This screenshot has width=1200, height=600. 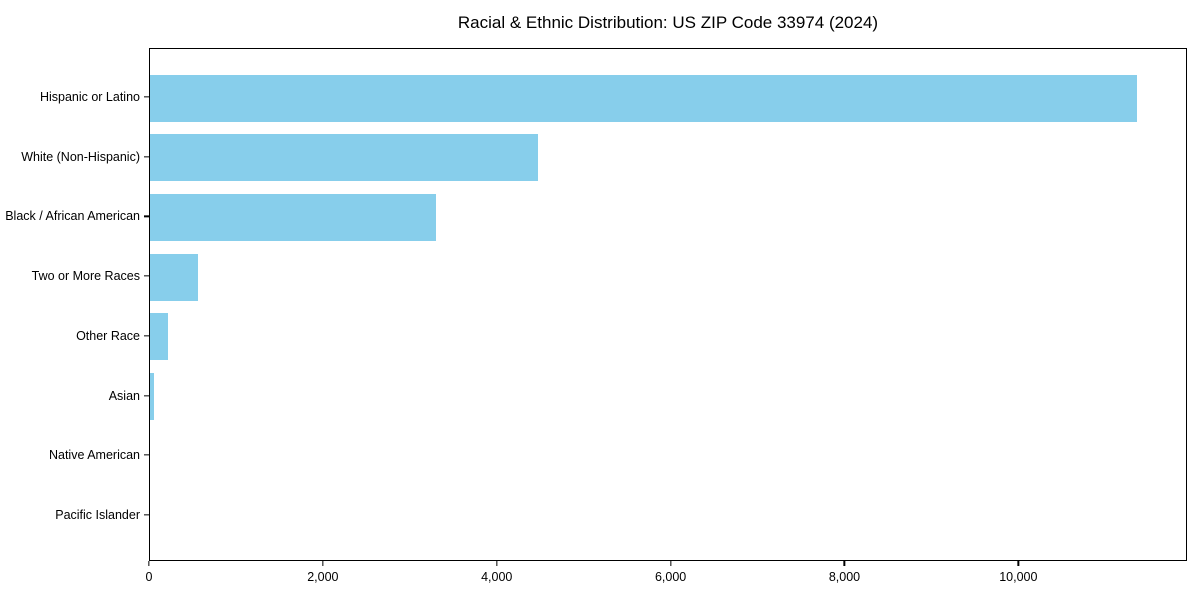 What do you see at coordinates (1018, 577) in the screenshot?
I see `x-tick-label: 10,000` at bounding box center [1018, 577].